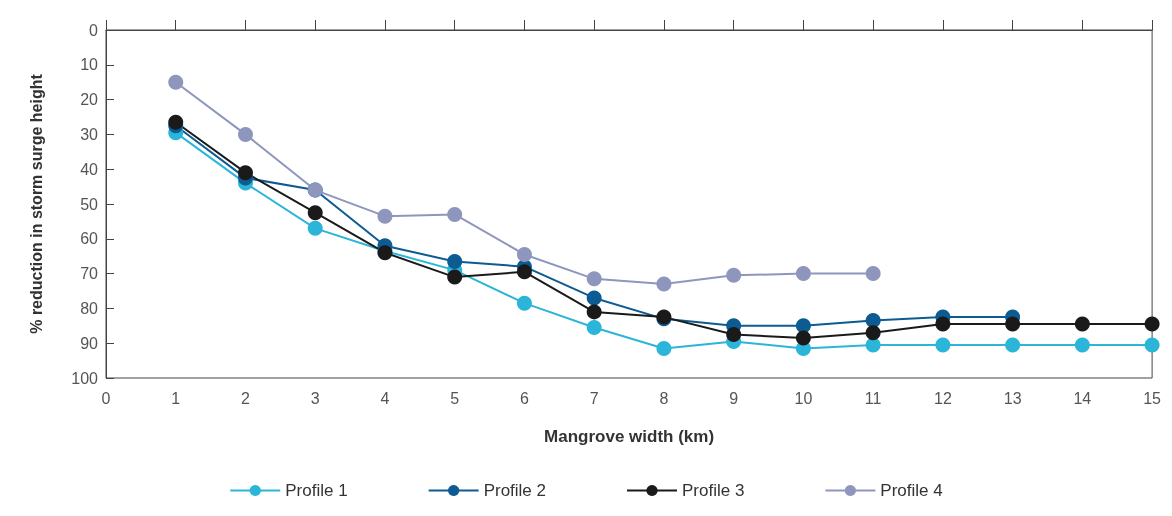  Describe the element at coordinates (664, 398) in the screenshot. I see `x-tick-label: 8` at that location.